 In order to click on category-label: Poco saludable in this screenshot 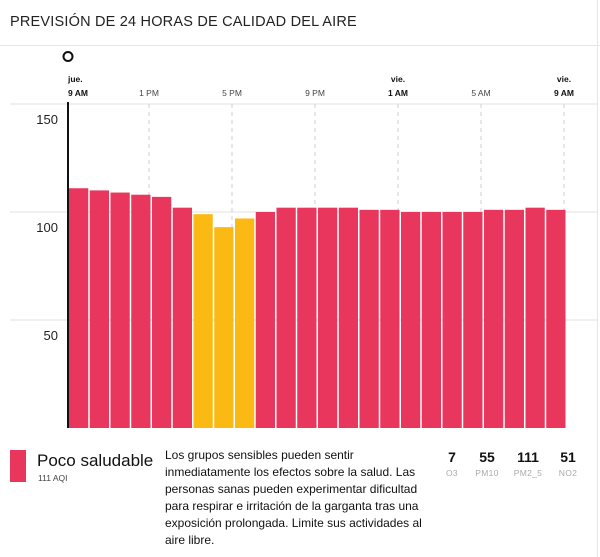, I will do `click(95, 460)`.